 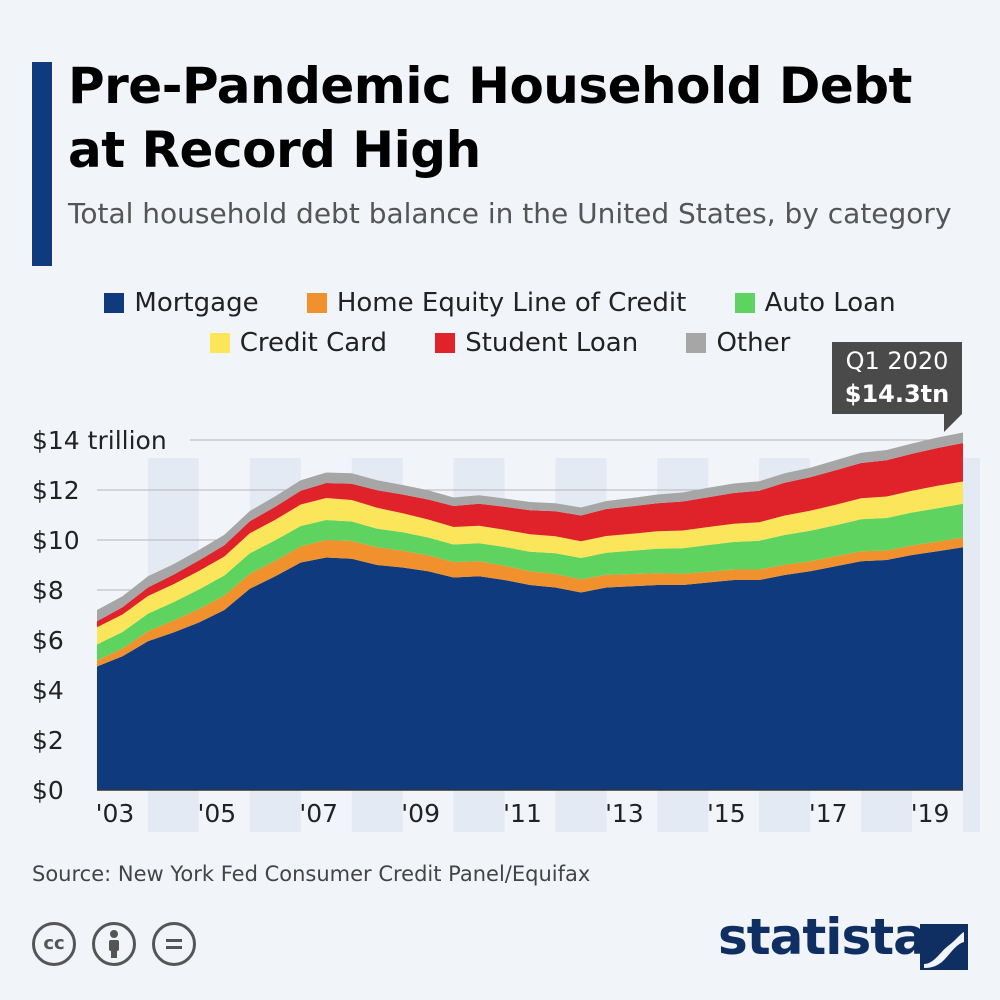 What do you see at coordinates (753, 343) in the screenshot?
I see `legend-label: Other` at bounding box center [753, 343].